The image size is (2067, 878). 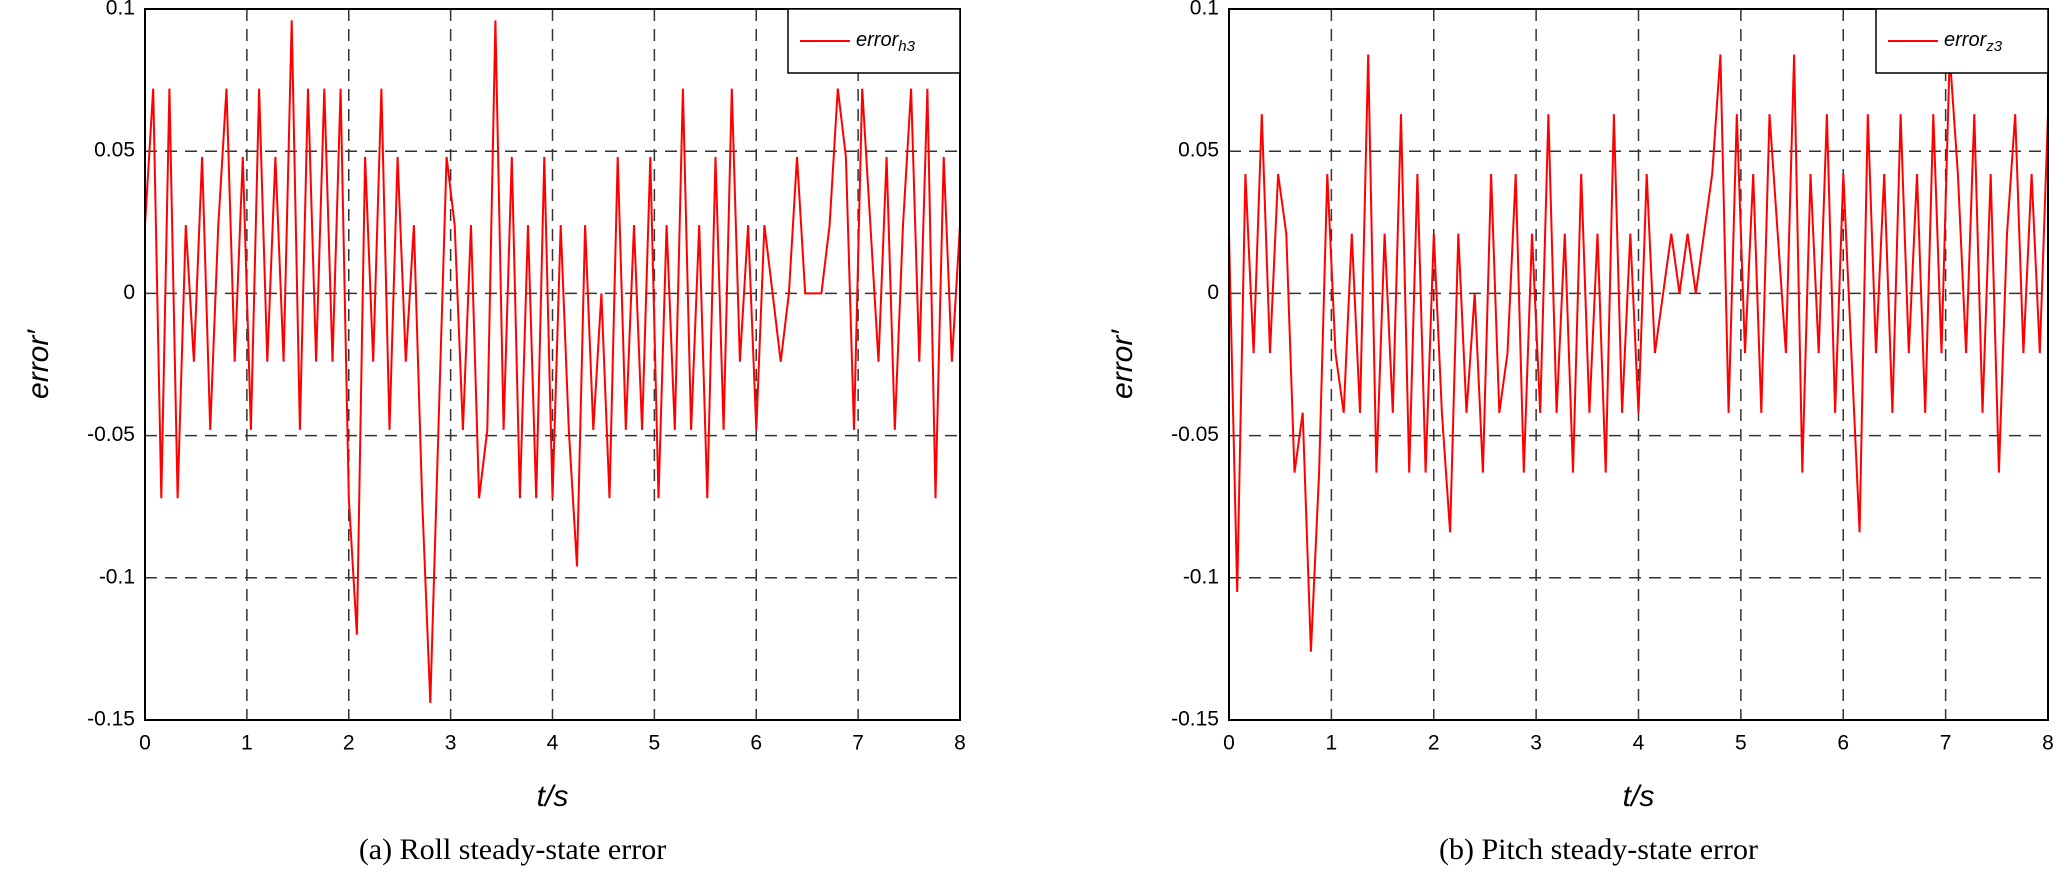 I want to click on caption: (a) Roll steady-state error, so click(x=512, y=849).